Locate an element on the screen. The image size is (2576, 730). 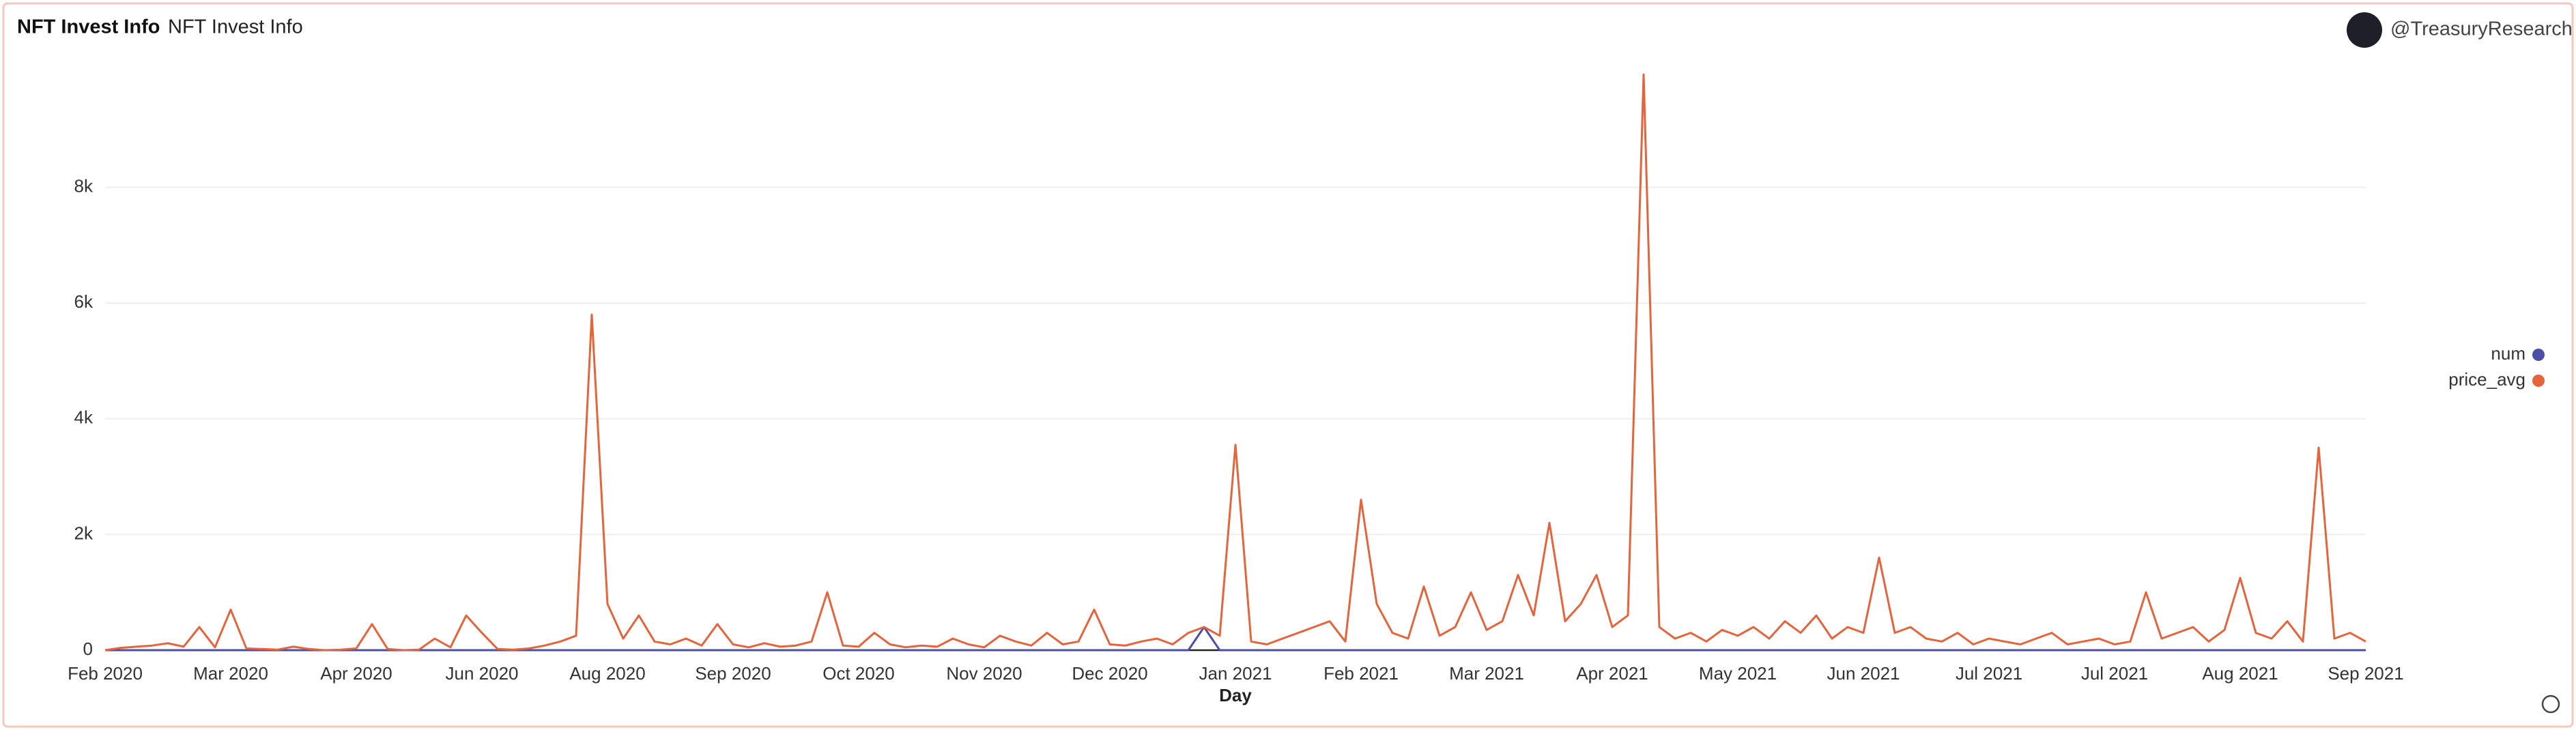
x-tick-label: Apr 2021 is located at coordinates (1612, 673).